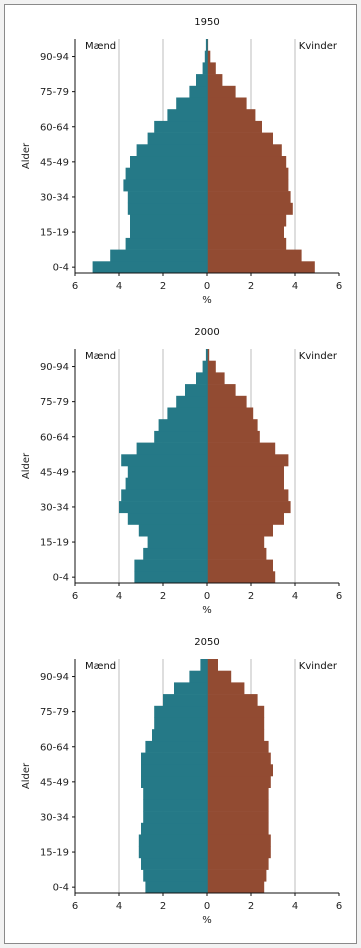  I want to click on y-tick-label: 15-19, so click(54, 233).